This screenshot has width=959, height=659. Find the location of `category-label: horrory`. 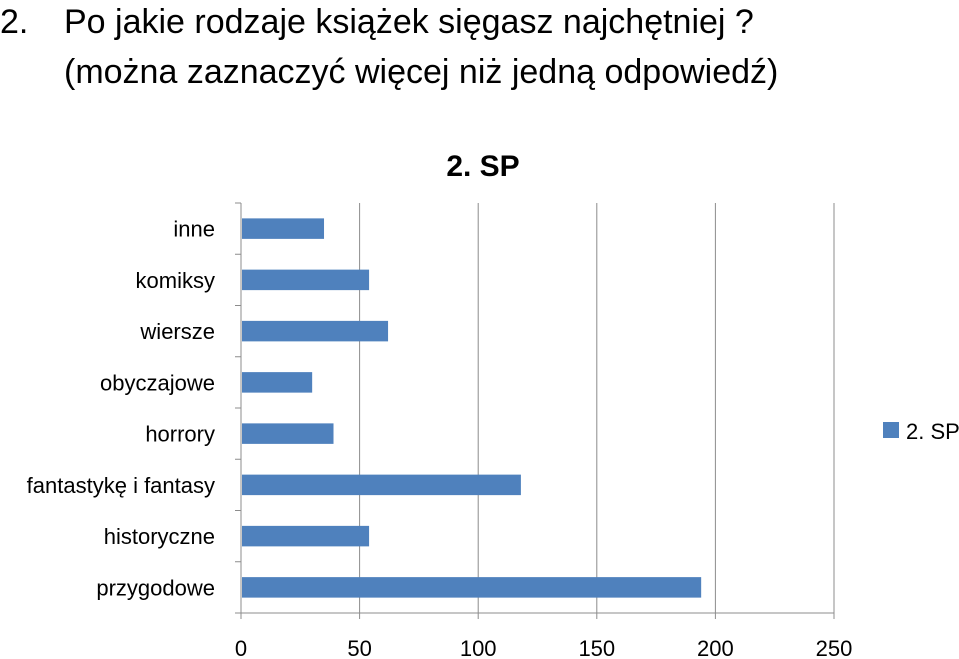

category-label: horrory is located at coordinates (180, 434).